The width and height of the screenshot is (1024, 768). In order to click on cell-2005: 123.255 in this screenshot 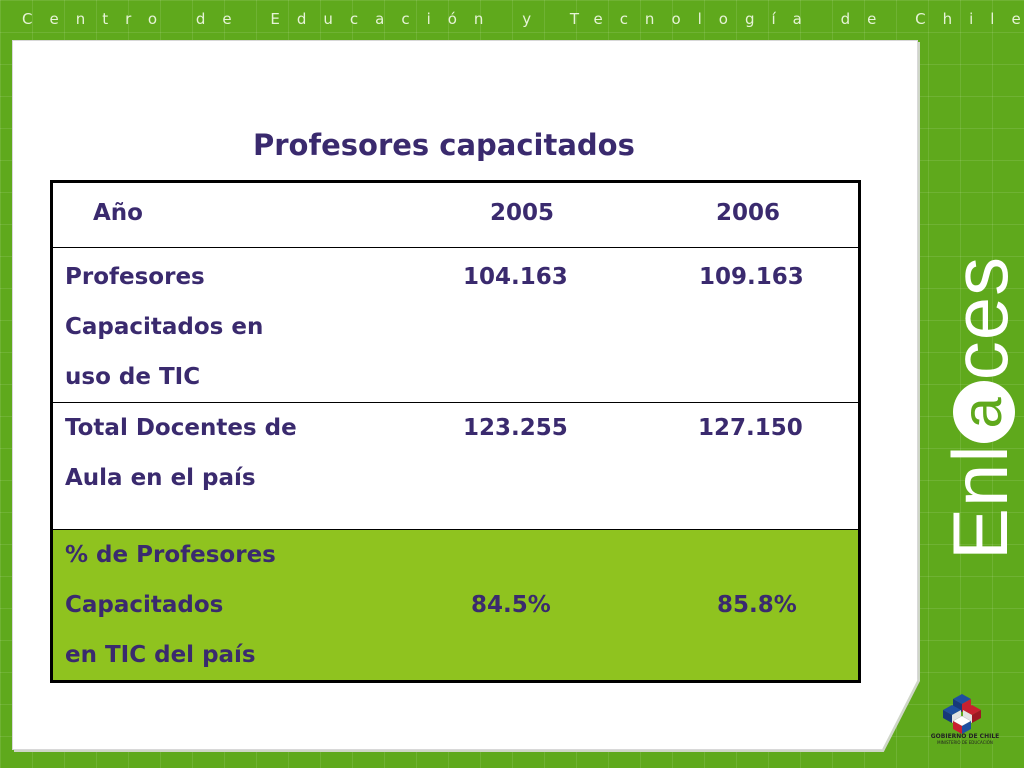, I will do `click(515, 428)`.